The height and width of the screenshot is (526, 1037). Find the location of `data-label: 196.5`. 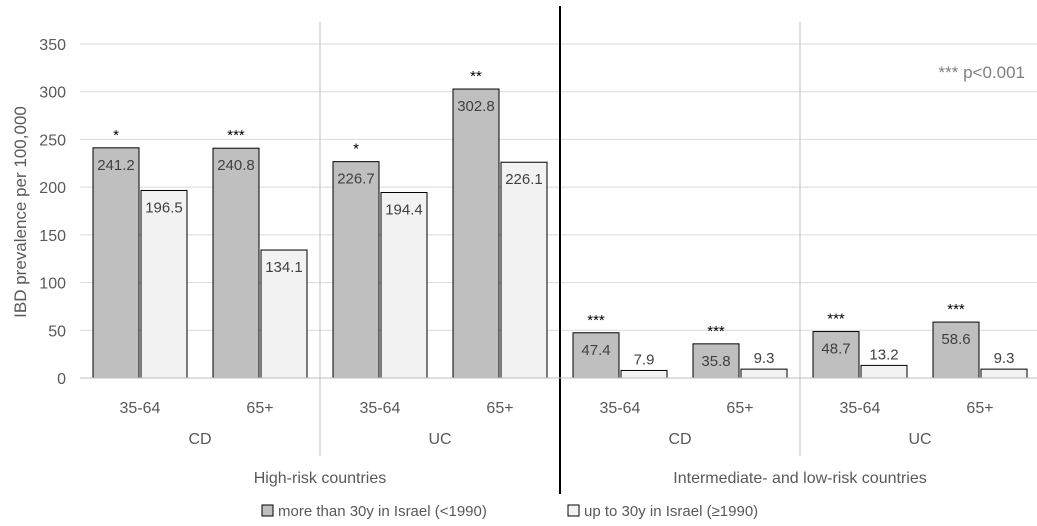

data-label: 196.5 is located at coordinates (164, 207).